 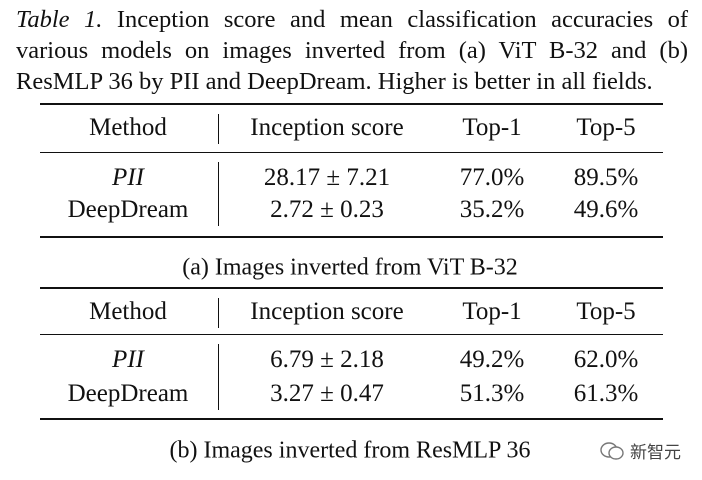 I want to click on table-cell: 6.79 ± 2.18, so click(x=327, y=359).